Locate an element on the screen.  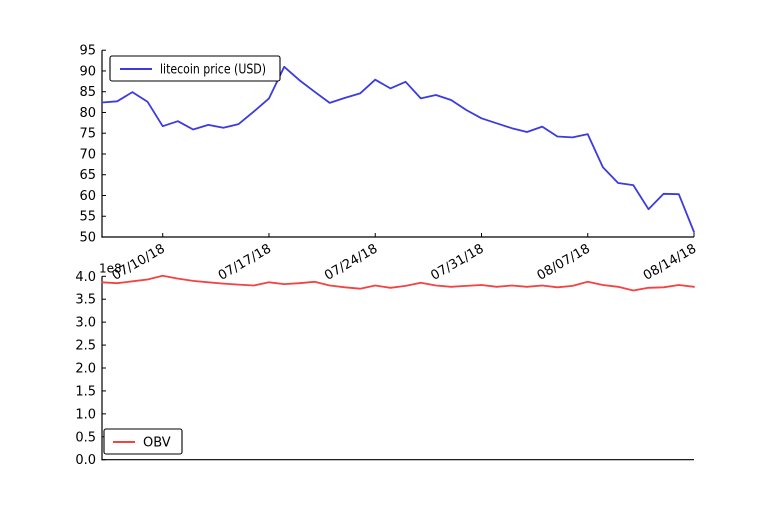
x-tick-label: 07/17/18 is located at coordinates (245, 262).